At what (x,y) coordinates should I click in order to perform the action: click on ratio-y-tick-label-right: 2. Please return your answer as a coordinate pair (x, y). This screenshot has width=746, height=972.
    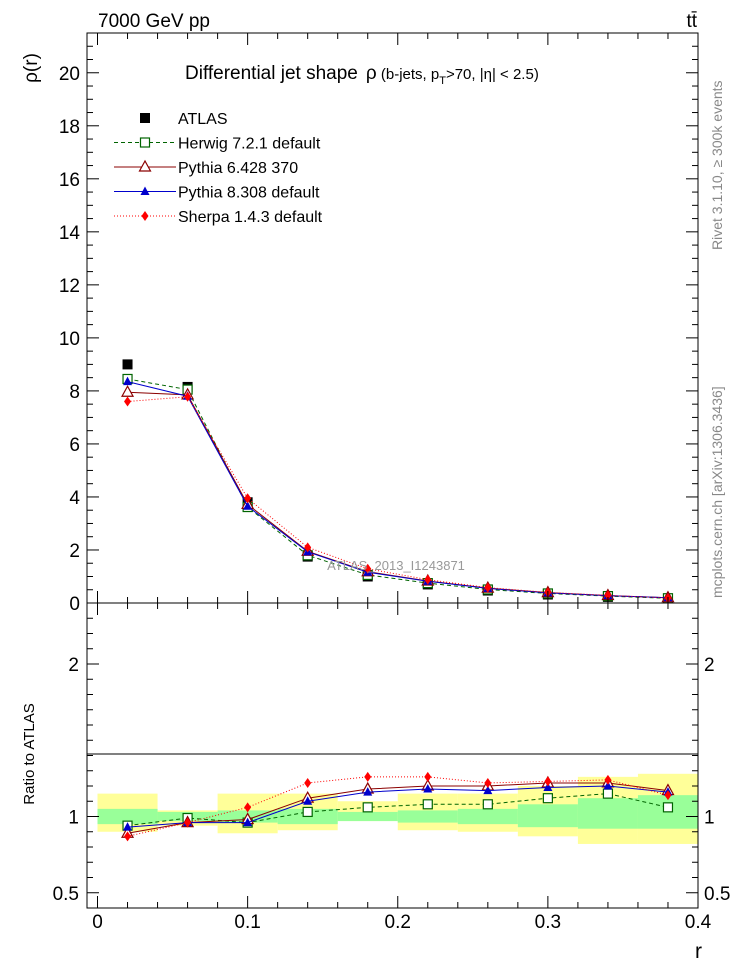
    Looking at the image, I should click on (709, 665).